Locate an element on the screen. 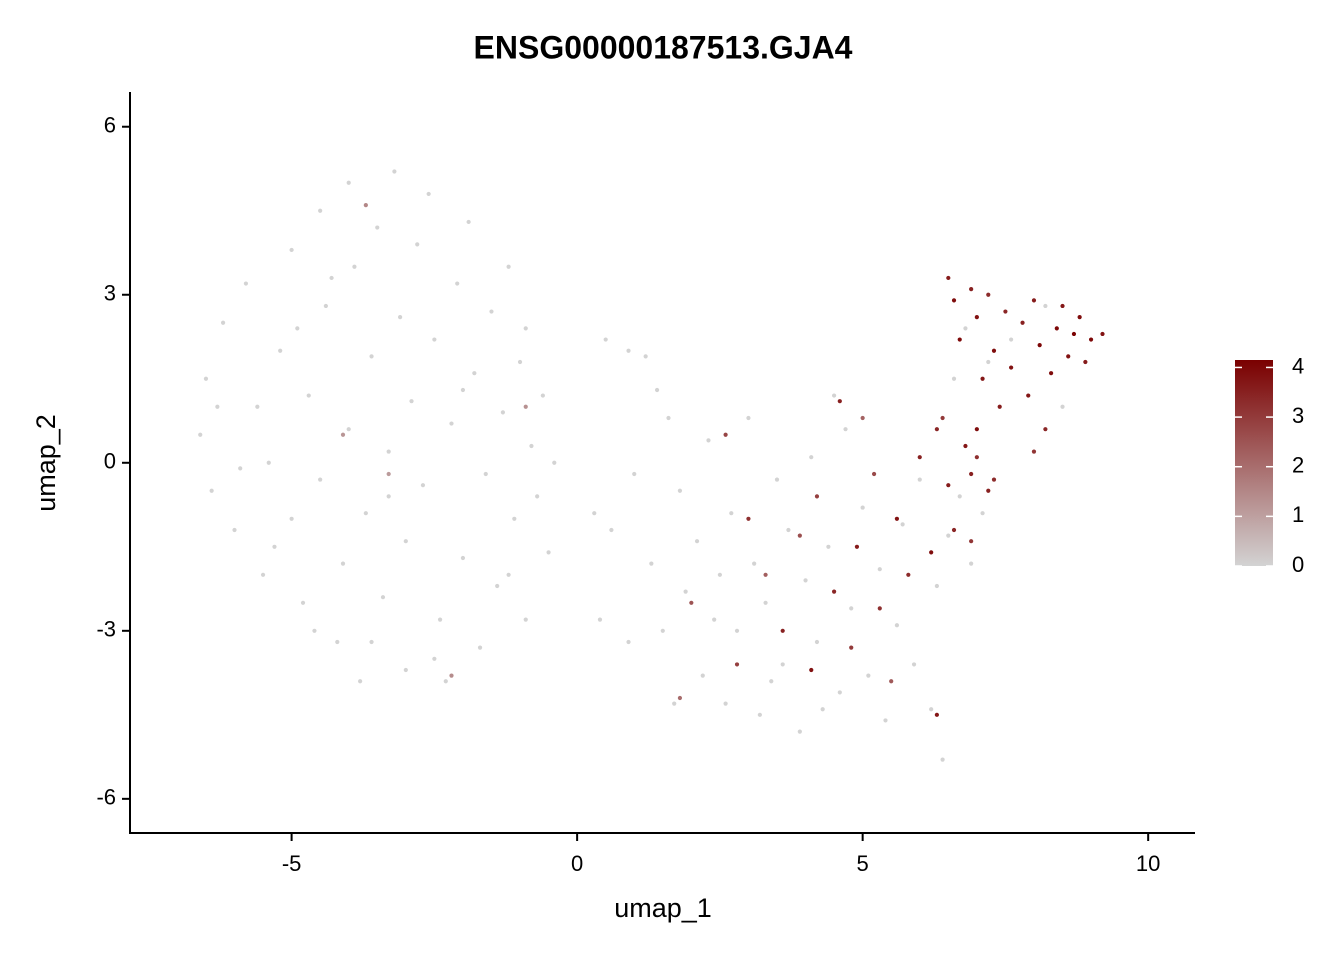 Image resolution: width=1344 pixels, height=960 pixels. x-axis-label: umap_1 is located at coordinates (663, 908).